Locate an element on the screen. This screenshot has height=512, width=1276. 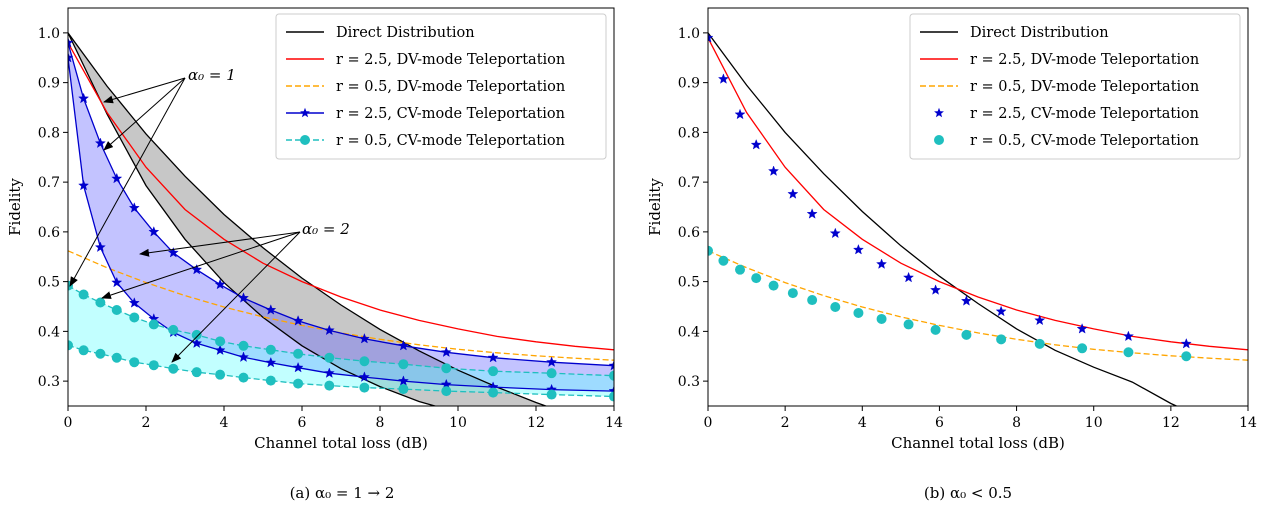
y-tick-label: 0.3 is located at coordinates (49, 382).